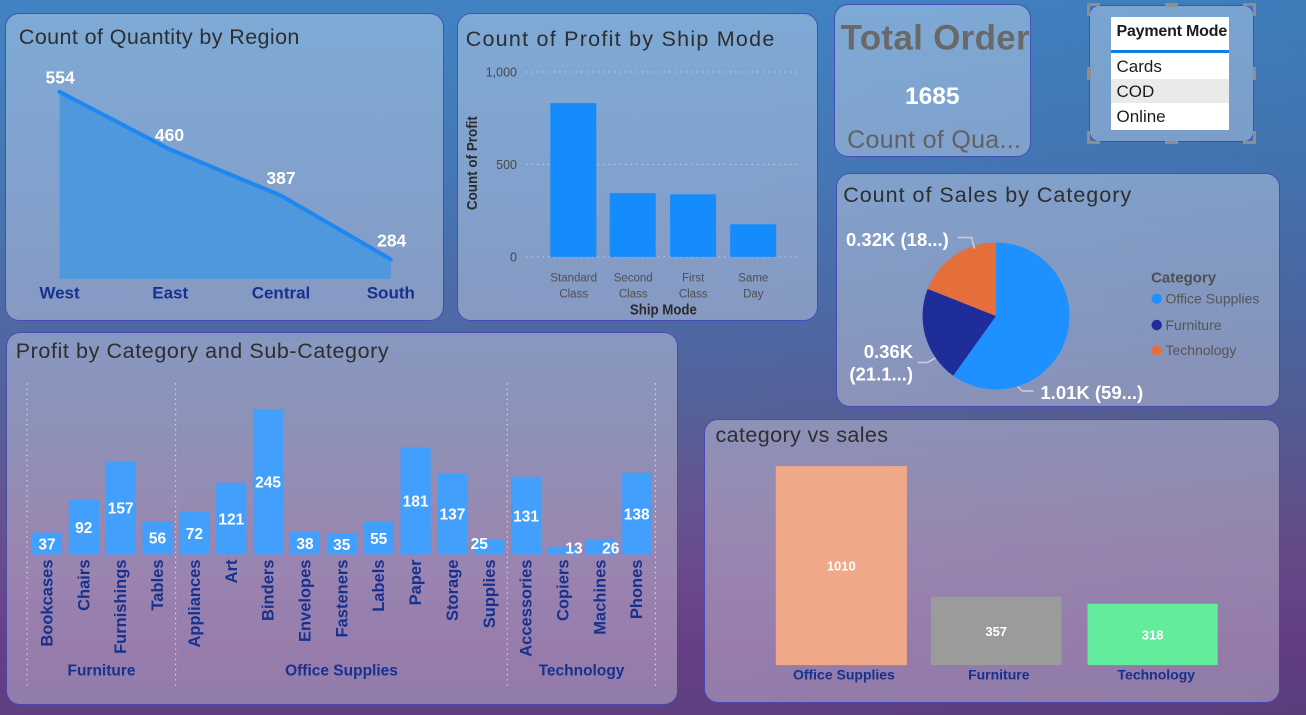  I want to click on svg-text: Day, so click(753, 295).